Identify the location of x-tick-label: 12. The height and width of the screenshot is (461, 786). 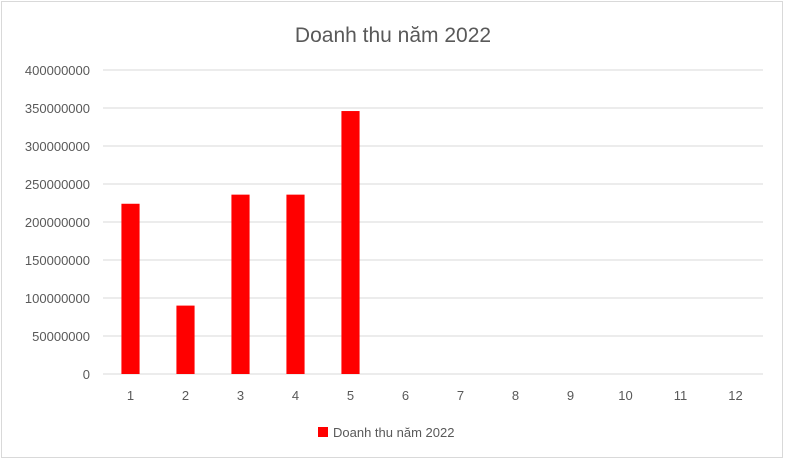
(735, 395).